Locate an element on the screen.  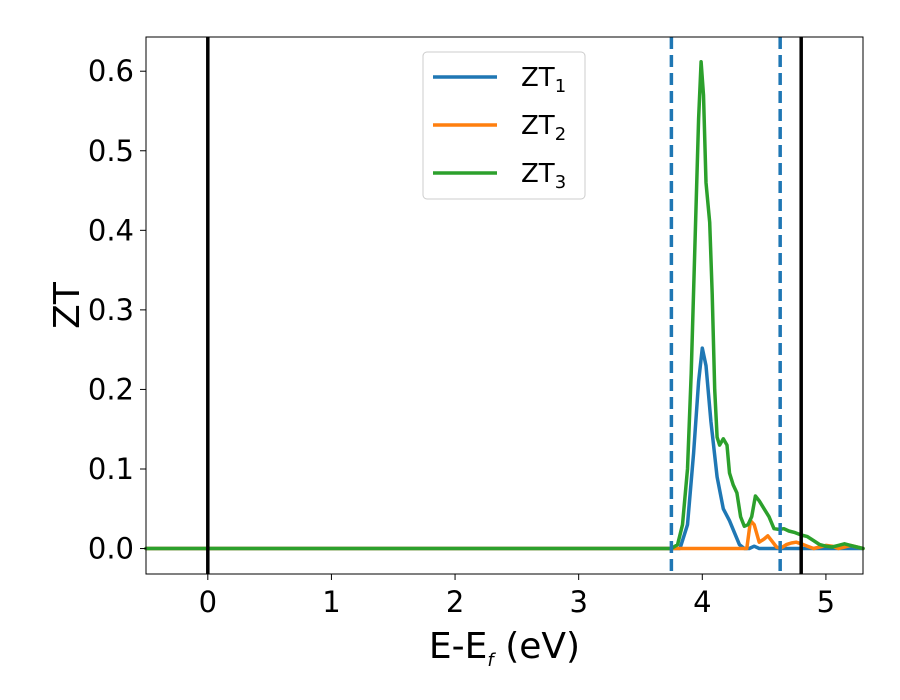
y-tick-label: 0.3 is located at coordinates (111, 310).